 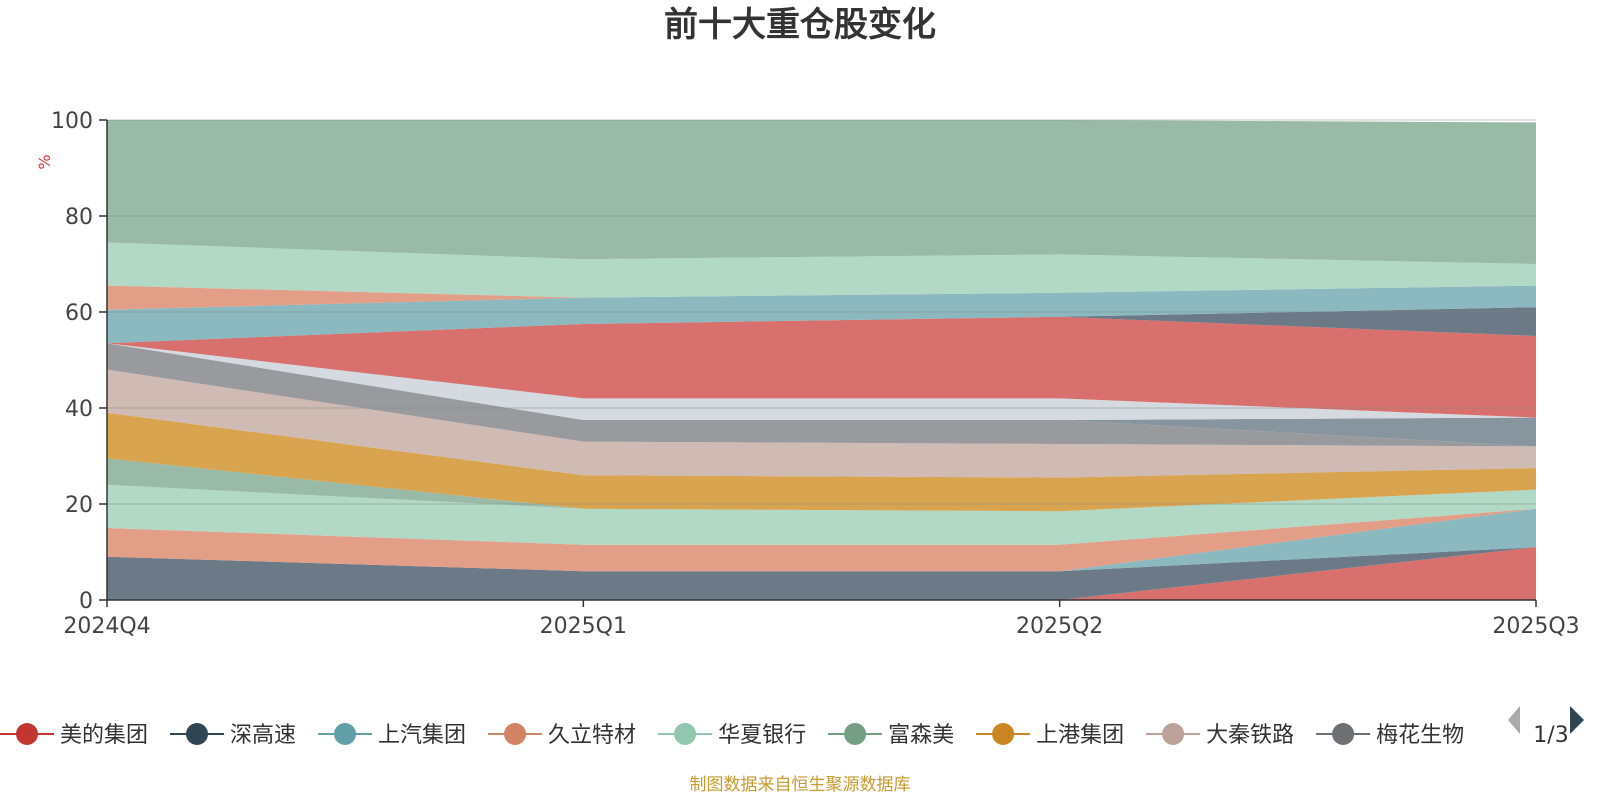 What do you see at coordinates (263, 735) in the screenshot?
I see `legend-label: 深高速` at bounding box center [263, 735].